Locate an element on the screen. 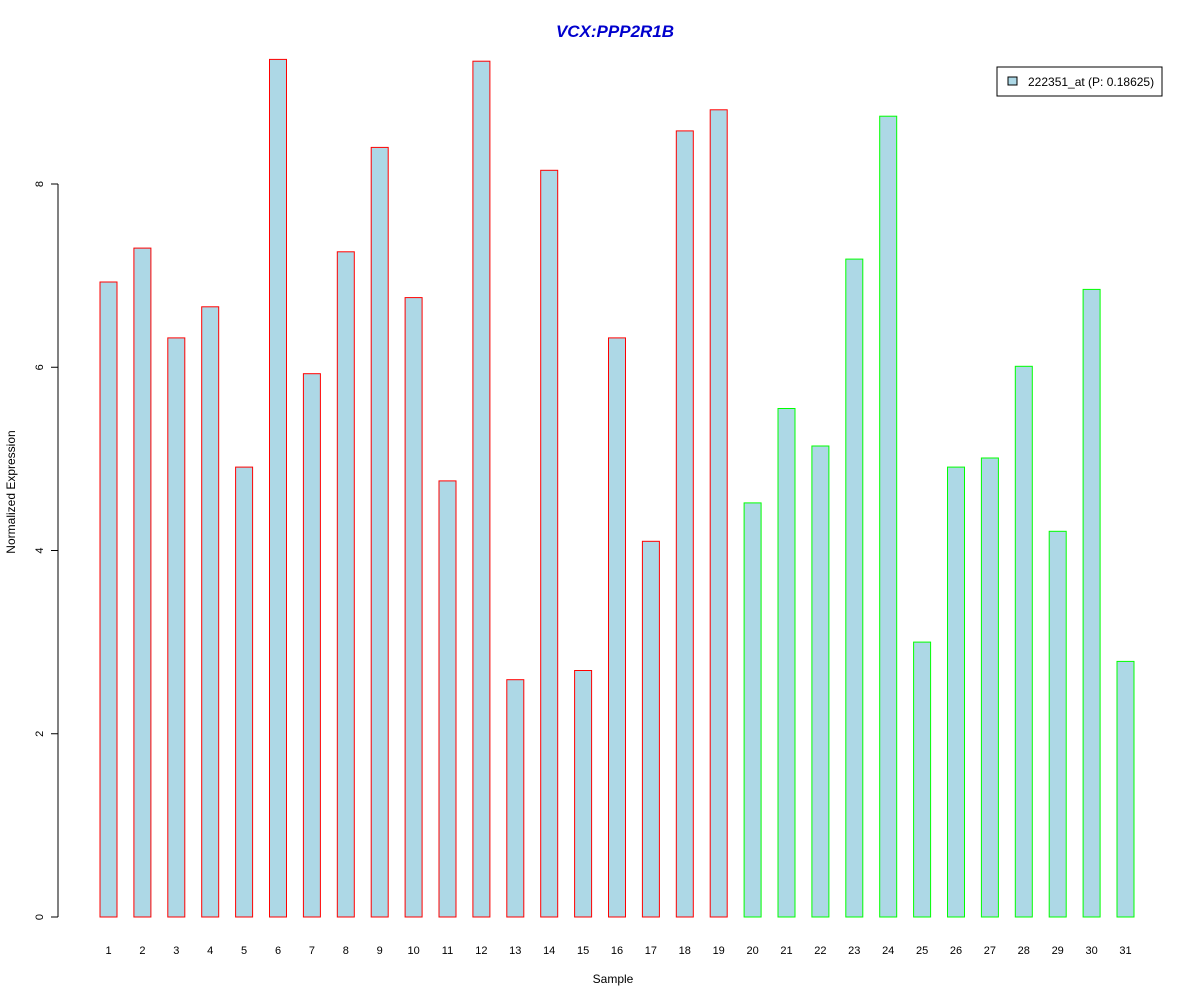 The height and width of the screenshot is (1005, 1200). chart-title: VCX:PPP2R1B is located at coordinates (615, 31).